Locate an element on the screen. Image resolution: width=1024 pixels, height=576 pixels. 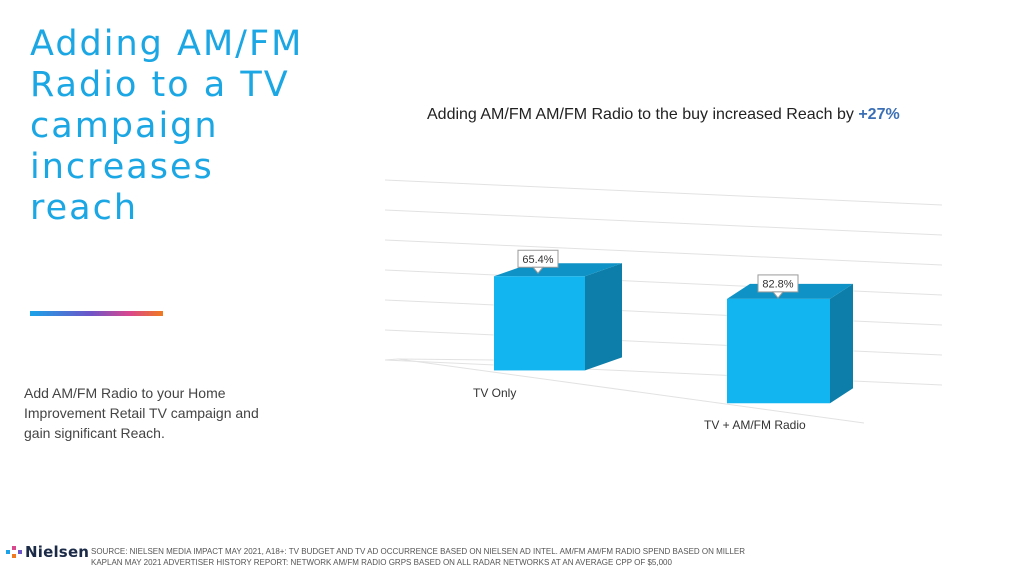
data-label-text: 65.4% is located at coordinates (537, 260).